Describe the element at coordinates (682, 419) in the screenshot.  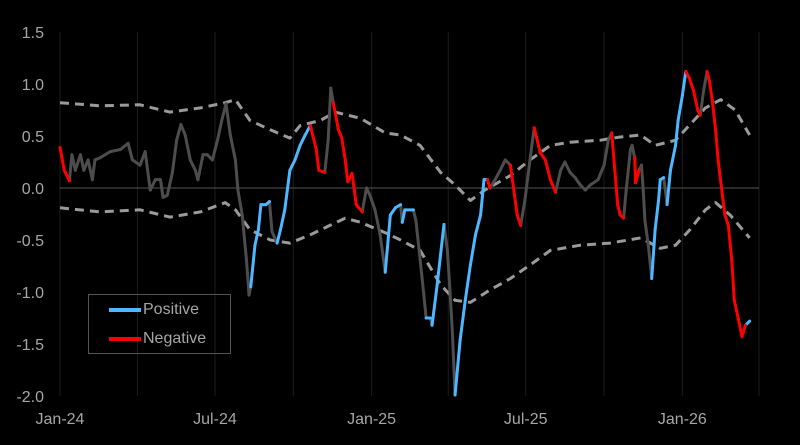
I see `x-tick-label: Jan-26` at that location.